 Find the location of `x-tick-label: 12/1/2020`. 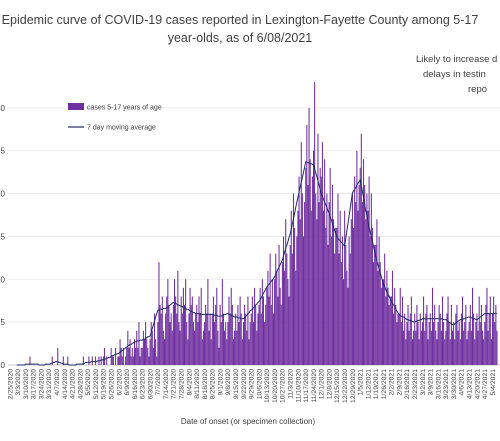

x-tick-label: 12/1/2020 is located at coordinates (322, 384).